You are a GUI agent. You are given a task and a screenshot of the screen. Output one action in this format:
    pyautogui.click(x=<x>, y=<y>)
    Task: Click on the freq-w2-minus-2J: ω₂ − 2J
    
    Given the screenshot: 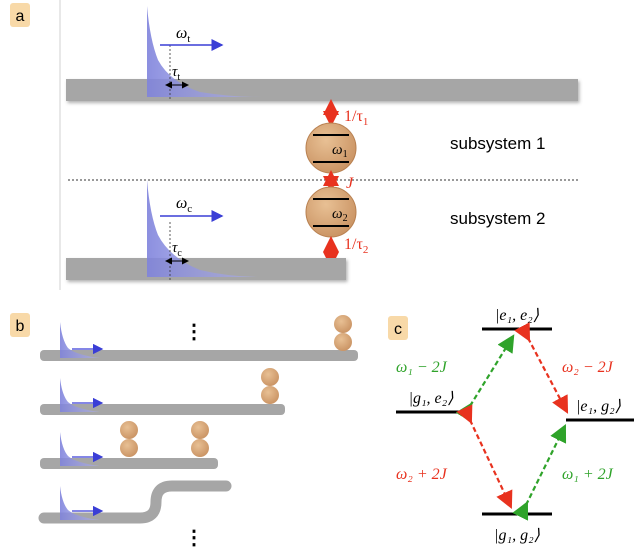 What is the action you would take?
    pyautogui.click(x=588, y=367)
    